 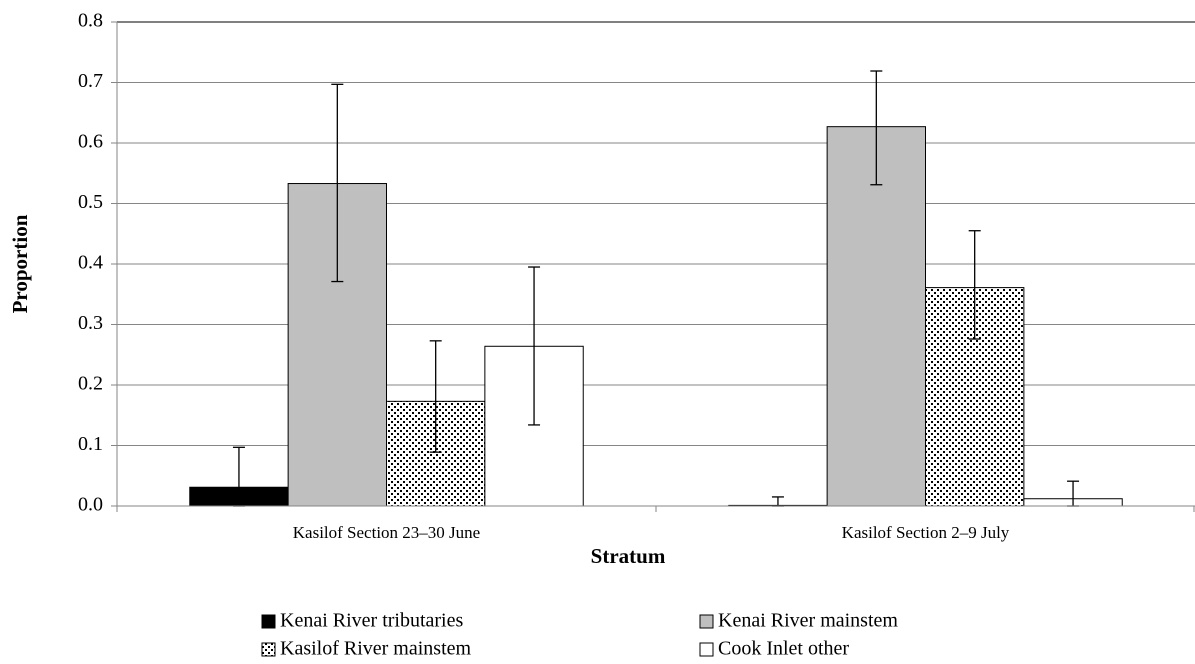 What do you see at coordinates (90, 142) in the screenshot?
I see `y-tick-label: 0.6` at bounding box center [90, 142].